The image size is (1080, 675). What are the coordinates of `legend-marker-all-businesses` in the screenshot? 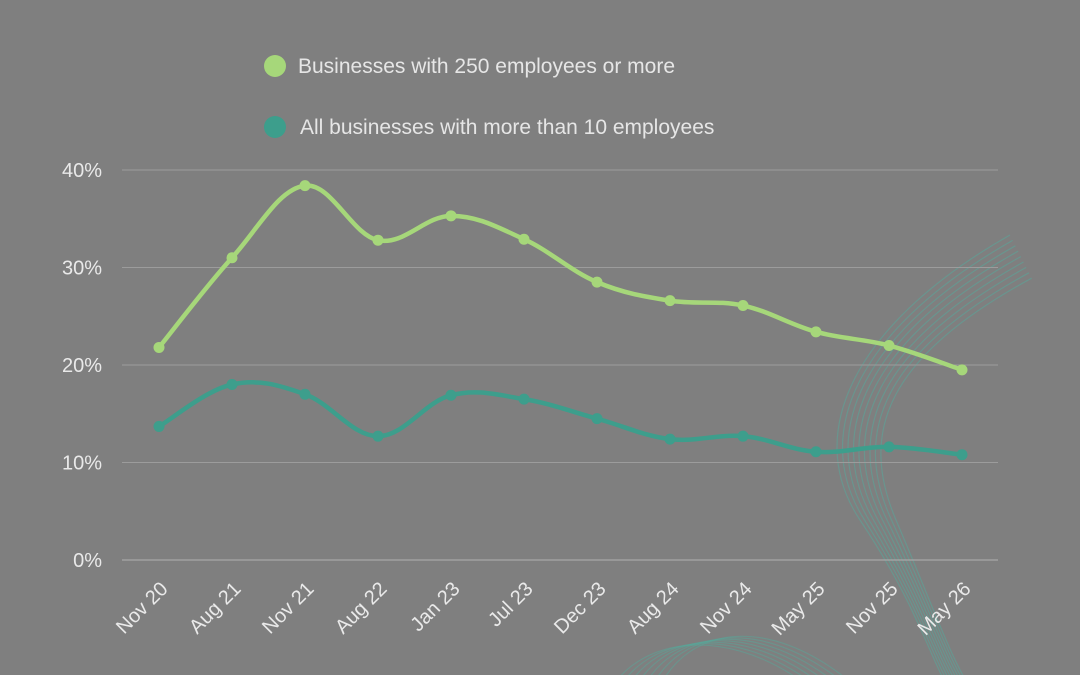 It's located at (275, 127).